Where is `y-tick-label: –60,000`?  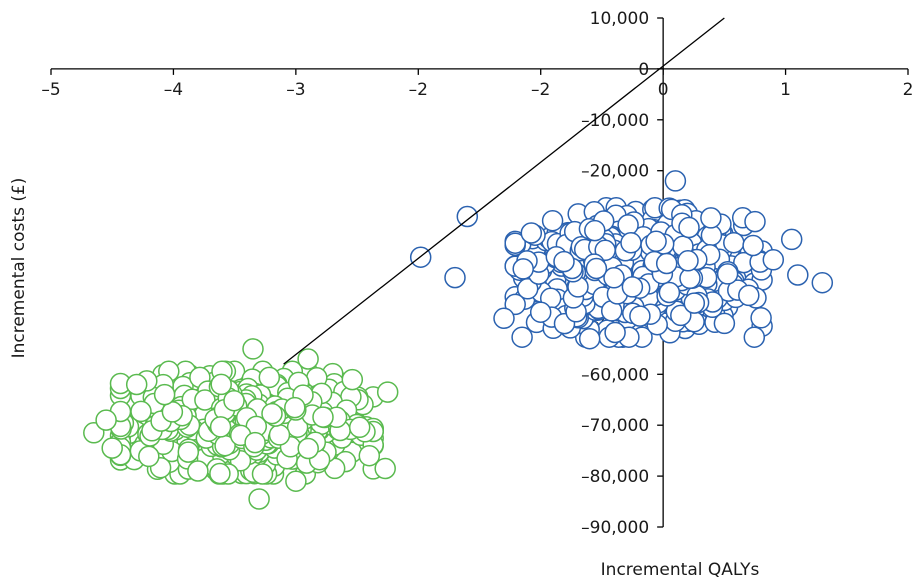 y-tick-label: –60,000 is located at coordinates (615, 375).